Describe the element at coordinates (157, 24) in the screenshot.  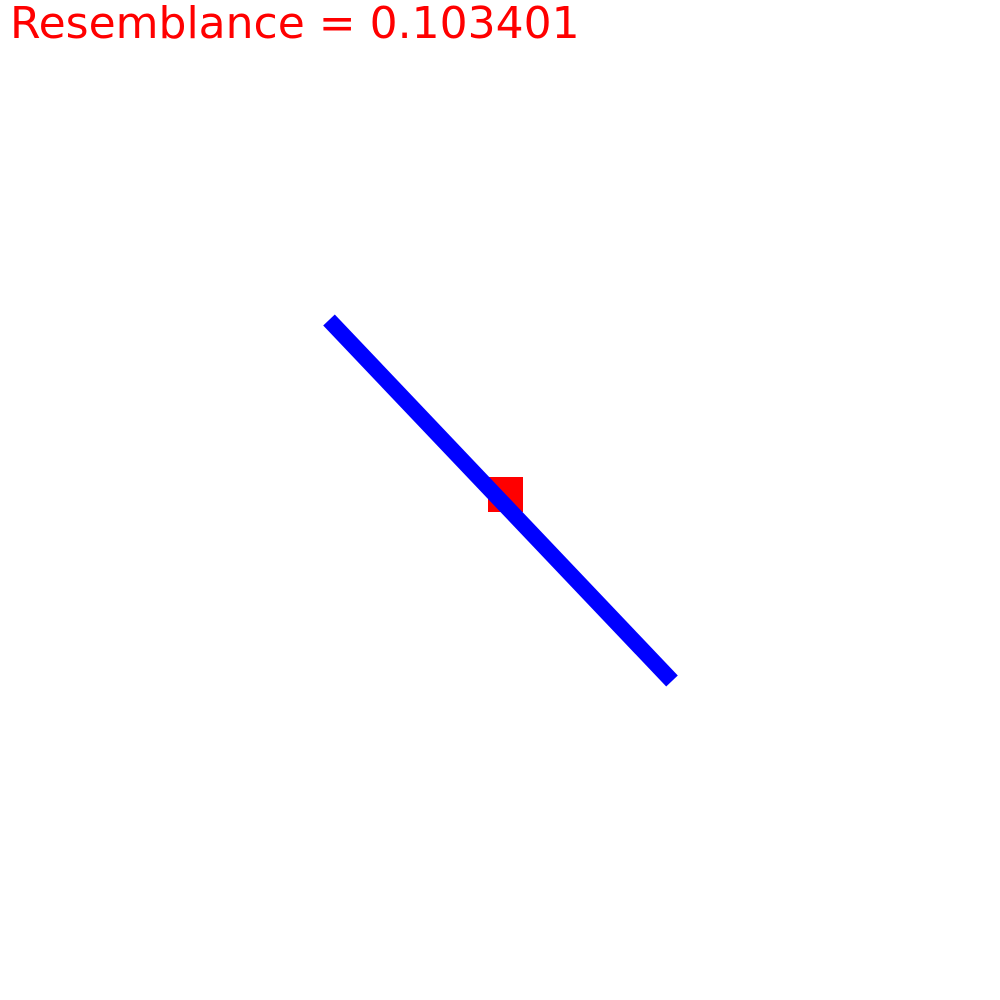
I see `resemblance-label: Resemblance` at that location.